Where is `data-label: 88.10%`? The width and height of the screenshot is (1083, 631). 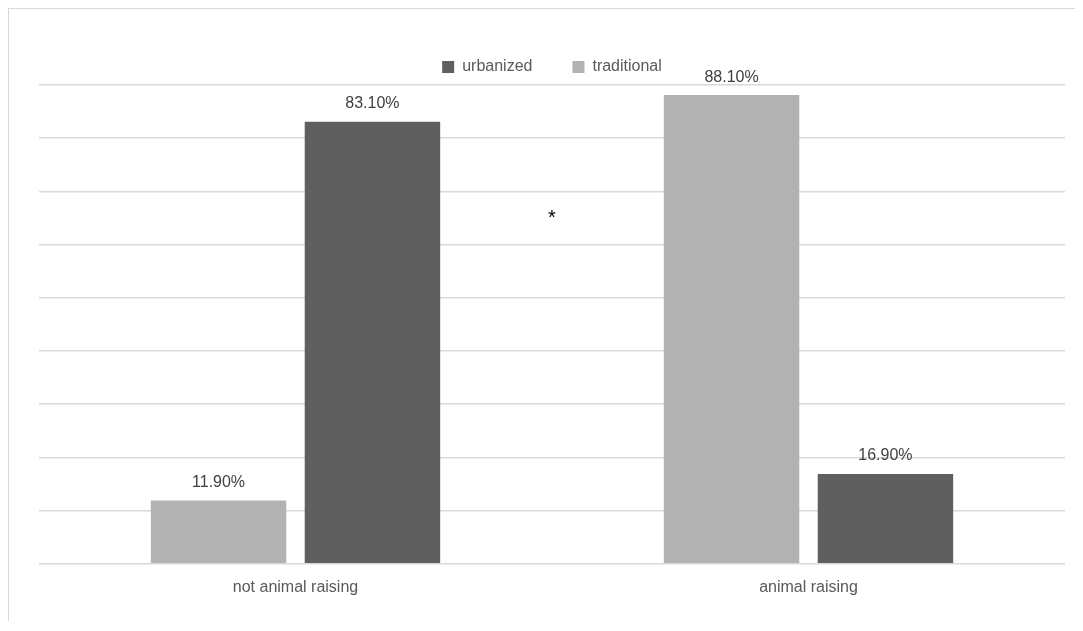
data-label: 88.10% is located at coordinates (731, 76).